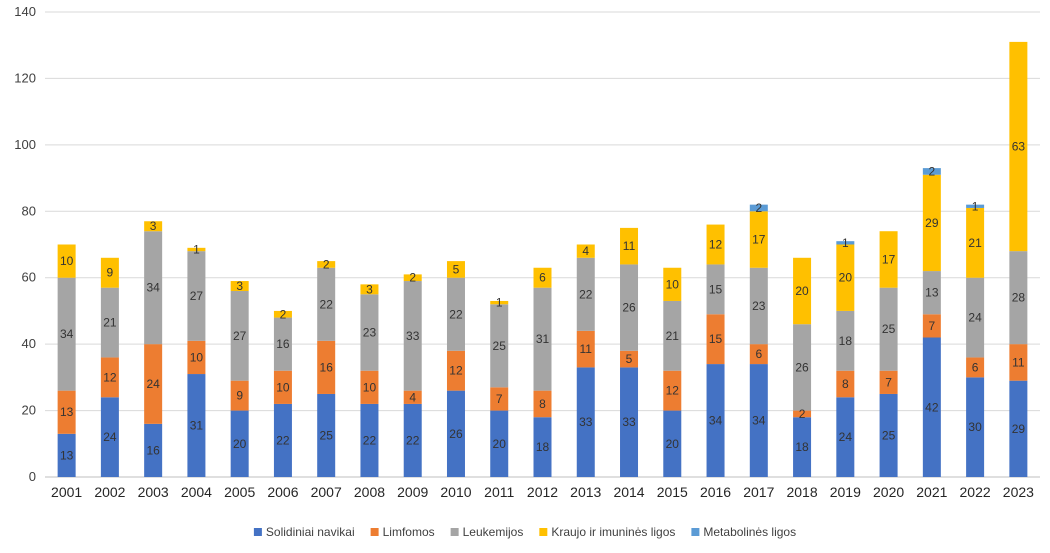  I want to click on data-label: 16, so click(327, 367).